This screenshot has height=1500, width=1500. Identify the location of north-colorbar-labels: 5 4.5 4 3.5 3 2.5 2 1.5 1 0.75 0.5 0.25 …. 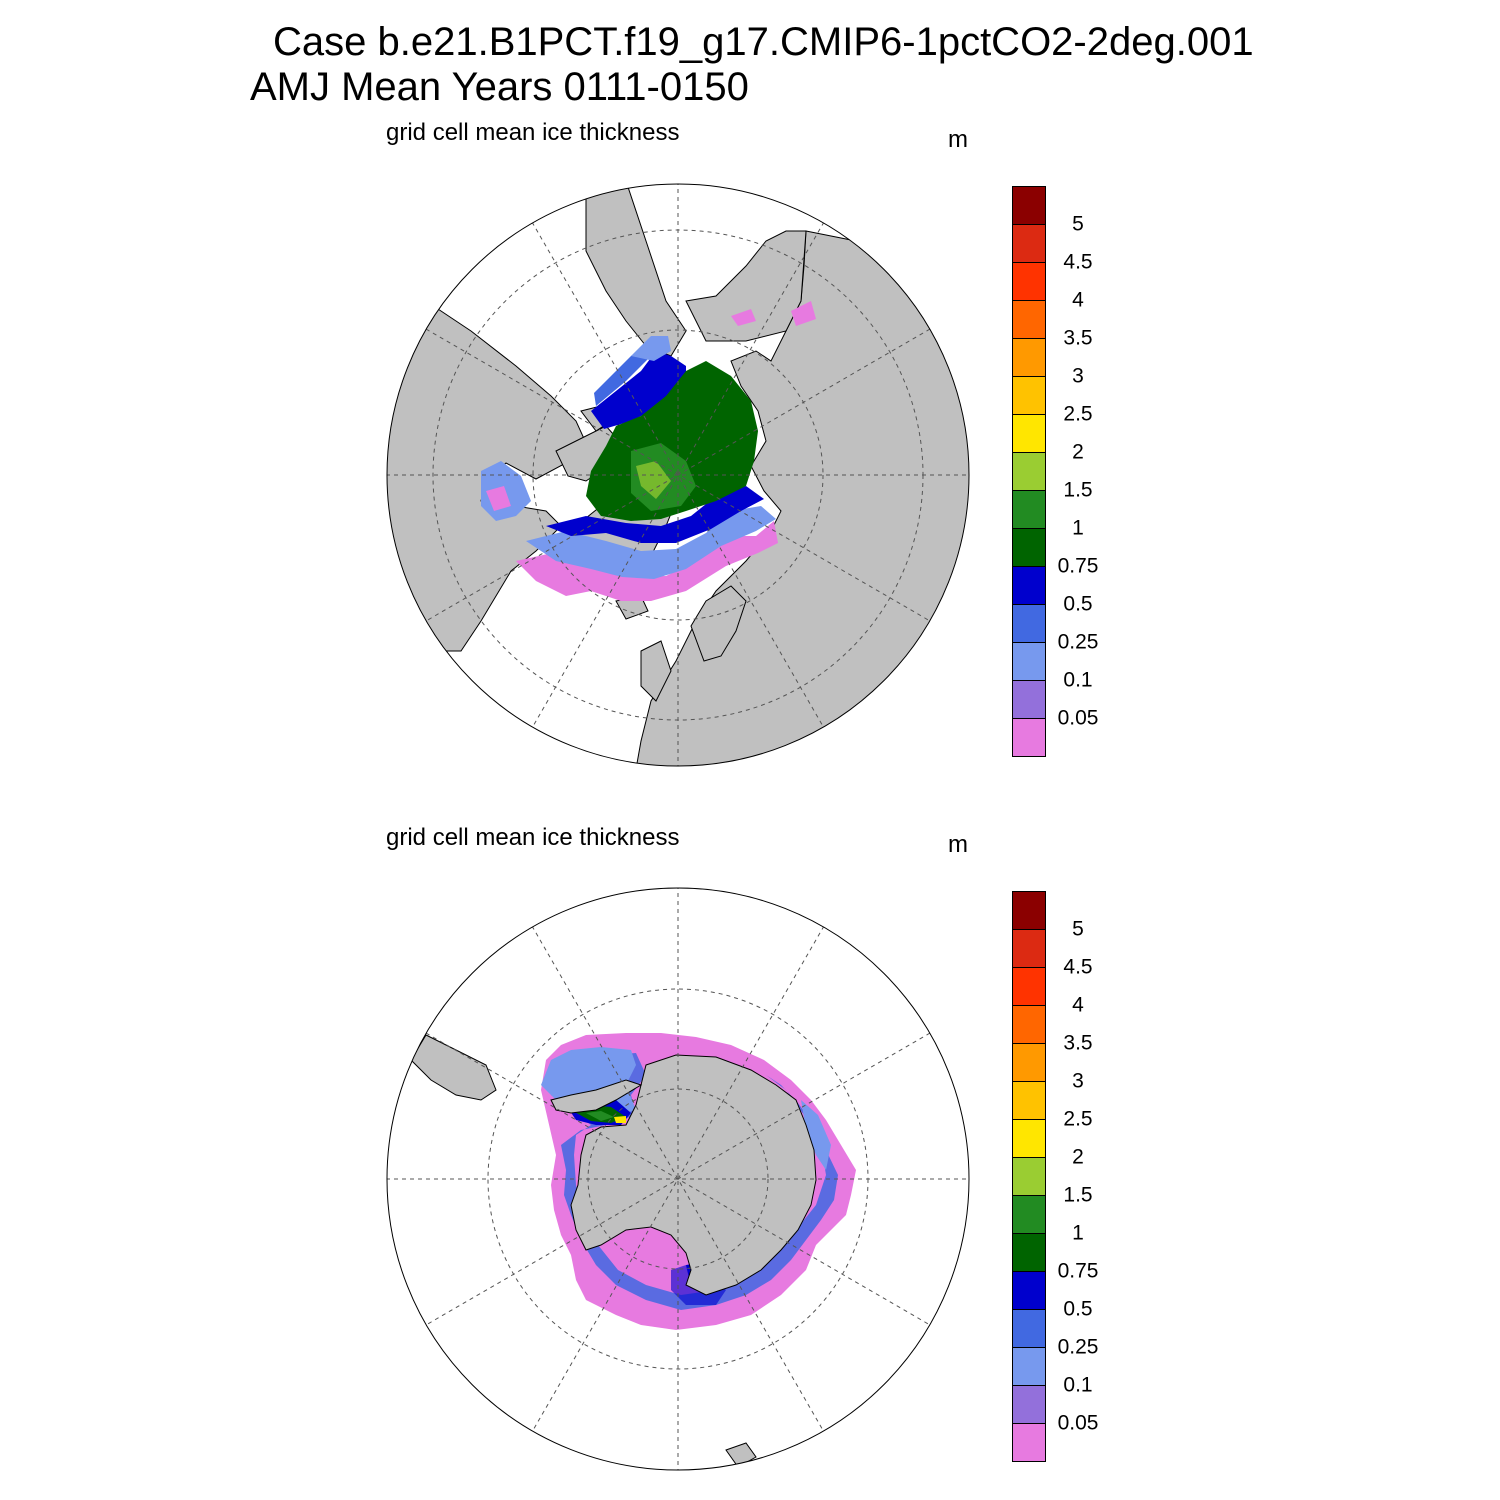
(1078, 471).